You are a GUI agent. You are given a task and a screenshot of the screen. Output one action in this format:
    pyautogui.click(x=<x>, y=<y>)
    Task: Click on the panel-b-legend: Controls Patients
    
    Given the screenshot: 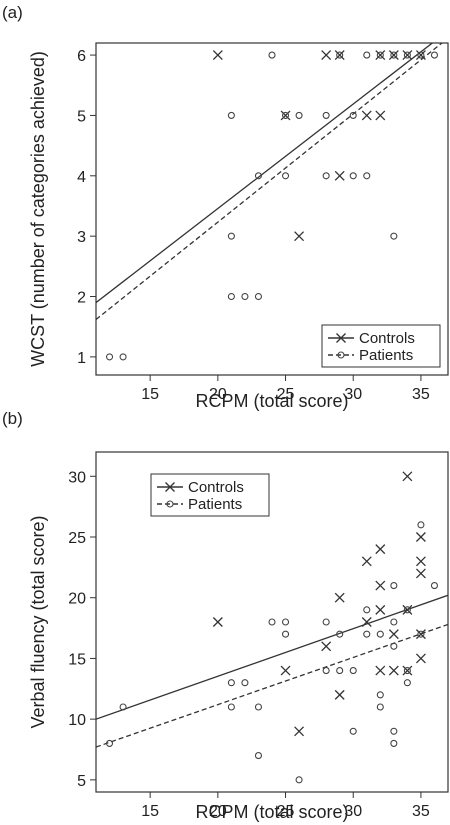 What is the action you would take?
    pyautogui.click(x=210, y=495)
    